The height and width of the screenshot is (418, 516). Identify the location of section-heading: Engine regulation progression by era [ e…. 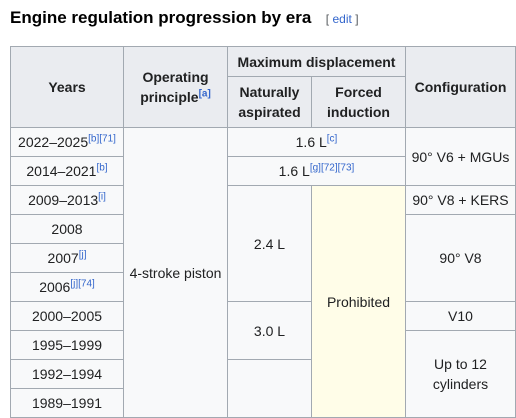
(184, 20).